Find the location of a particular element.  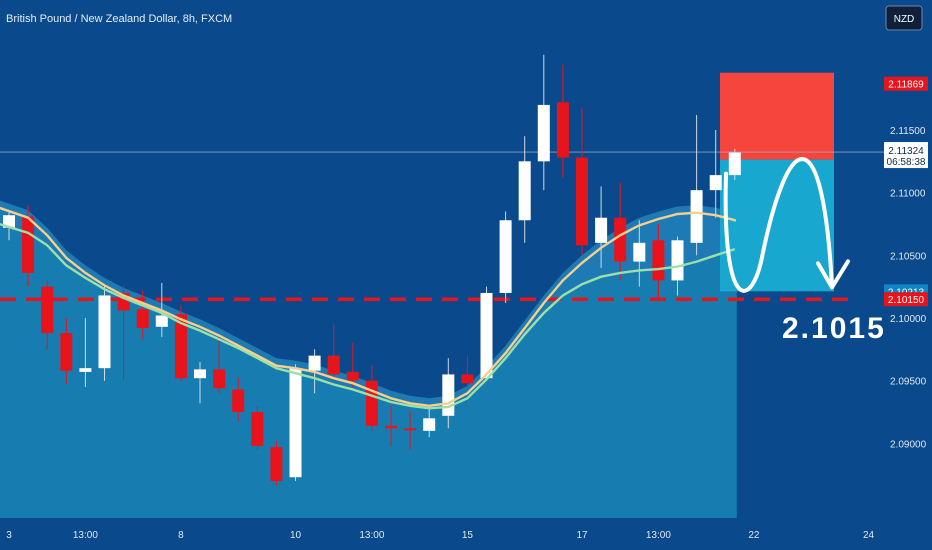

time-tick-label: 22 is located at coordinates (754, 535).